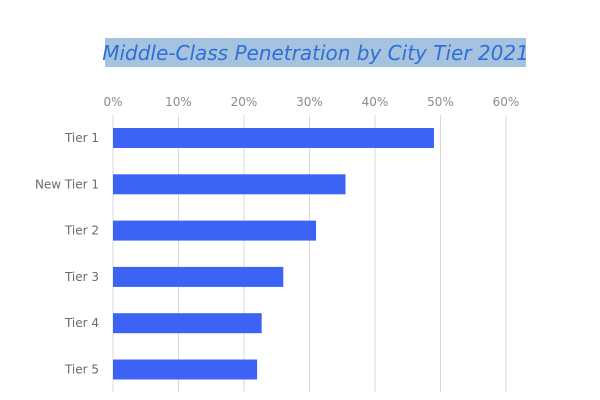 This screenshot has width=600, height=400. What do you see at coordinates (440, 102) in the screenshot?
I see `x-tick-label: 50%` at bounding box center [440, 102].